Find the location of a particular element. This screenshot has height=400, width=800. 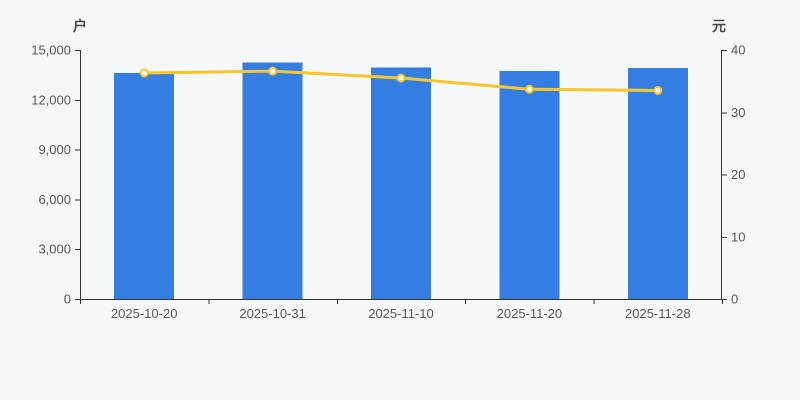

right-axis-unit-label: 元 is located at coordinates (719, 26).